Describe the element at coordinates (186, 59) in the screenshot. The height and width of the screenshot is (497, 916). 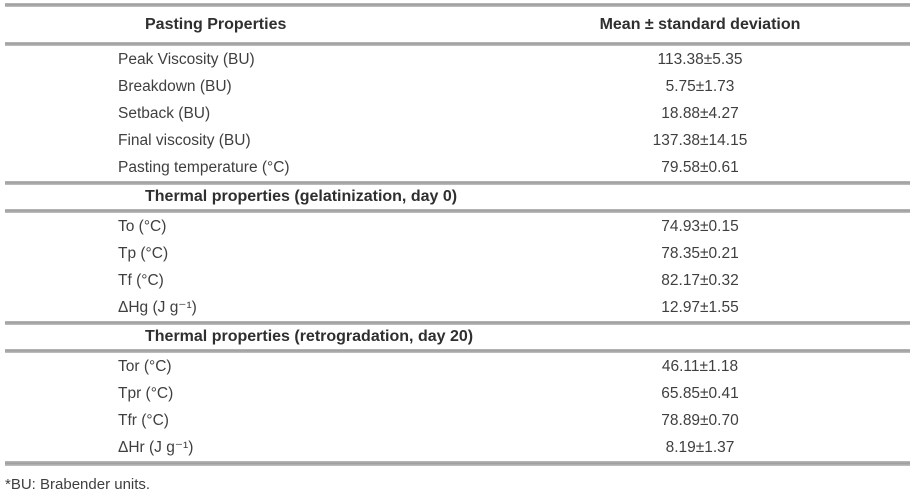
I see `row-label: Peak Viscosity (BU)` at that location.